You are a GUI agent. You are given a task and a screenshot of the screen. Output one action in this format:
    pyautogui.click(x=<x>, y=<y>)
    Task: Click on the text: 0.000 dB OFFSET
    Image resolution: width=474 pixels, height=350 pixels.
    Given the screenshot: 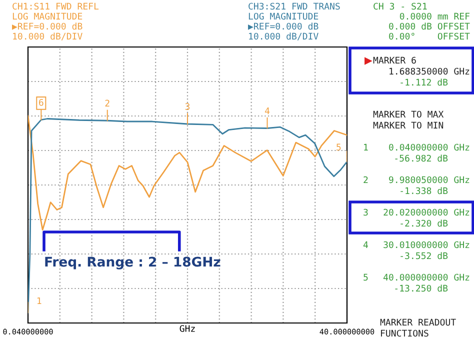 What is the action you would take?
    pyautogui.click(x=429, y=26)
    